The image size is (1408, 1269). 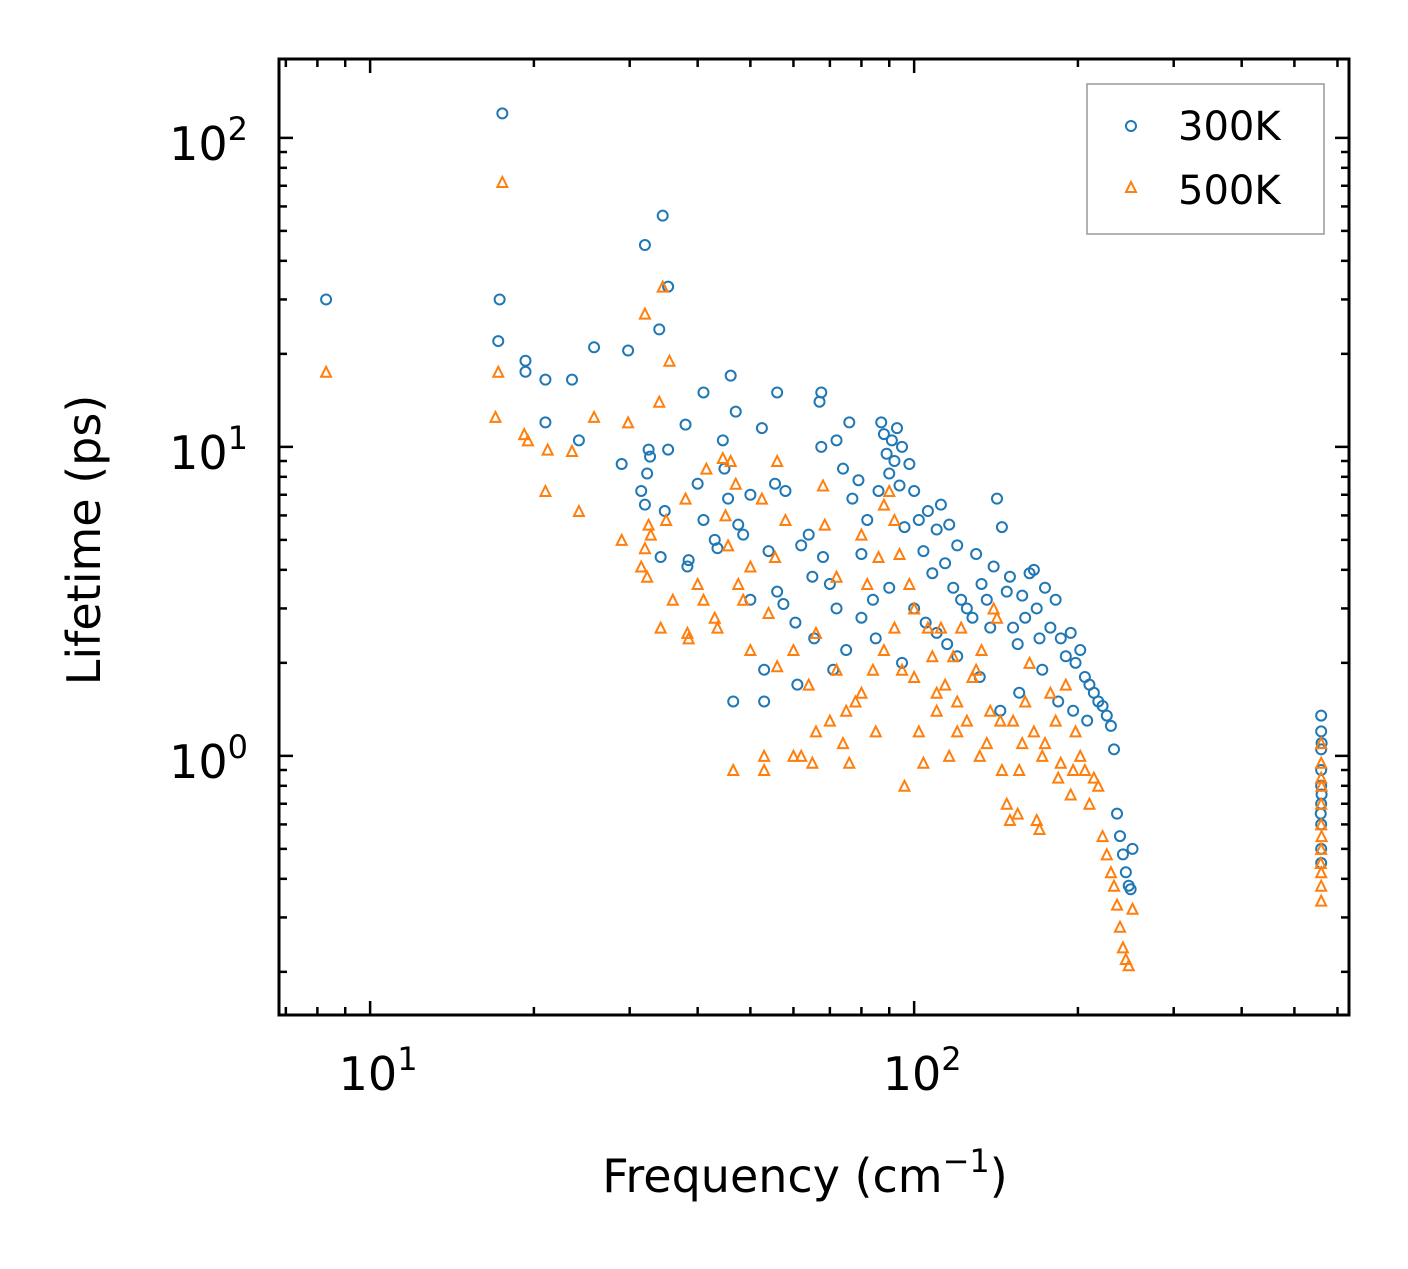 I want to click on y-axis-label: Lifetime (ps), so click(x=84, y=540).